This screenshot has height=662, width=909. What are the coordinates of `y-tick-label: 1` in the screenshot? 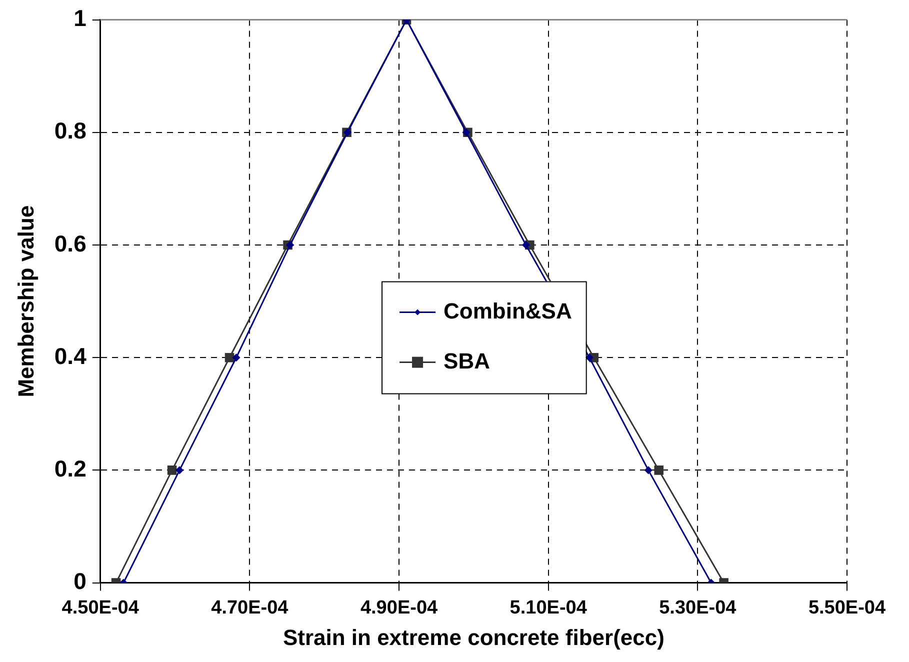 It's located at (80, 18).